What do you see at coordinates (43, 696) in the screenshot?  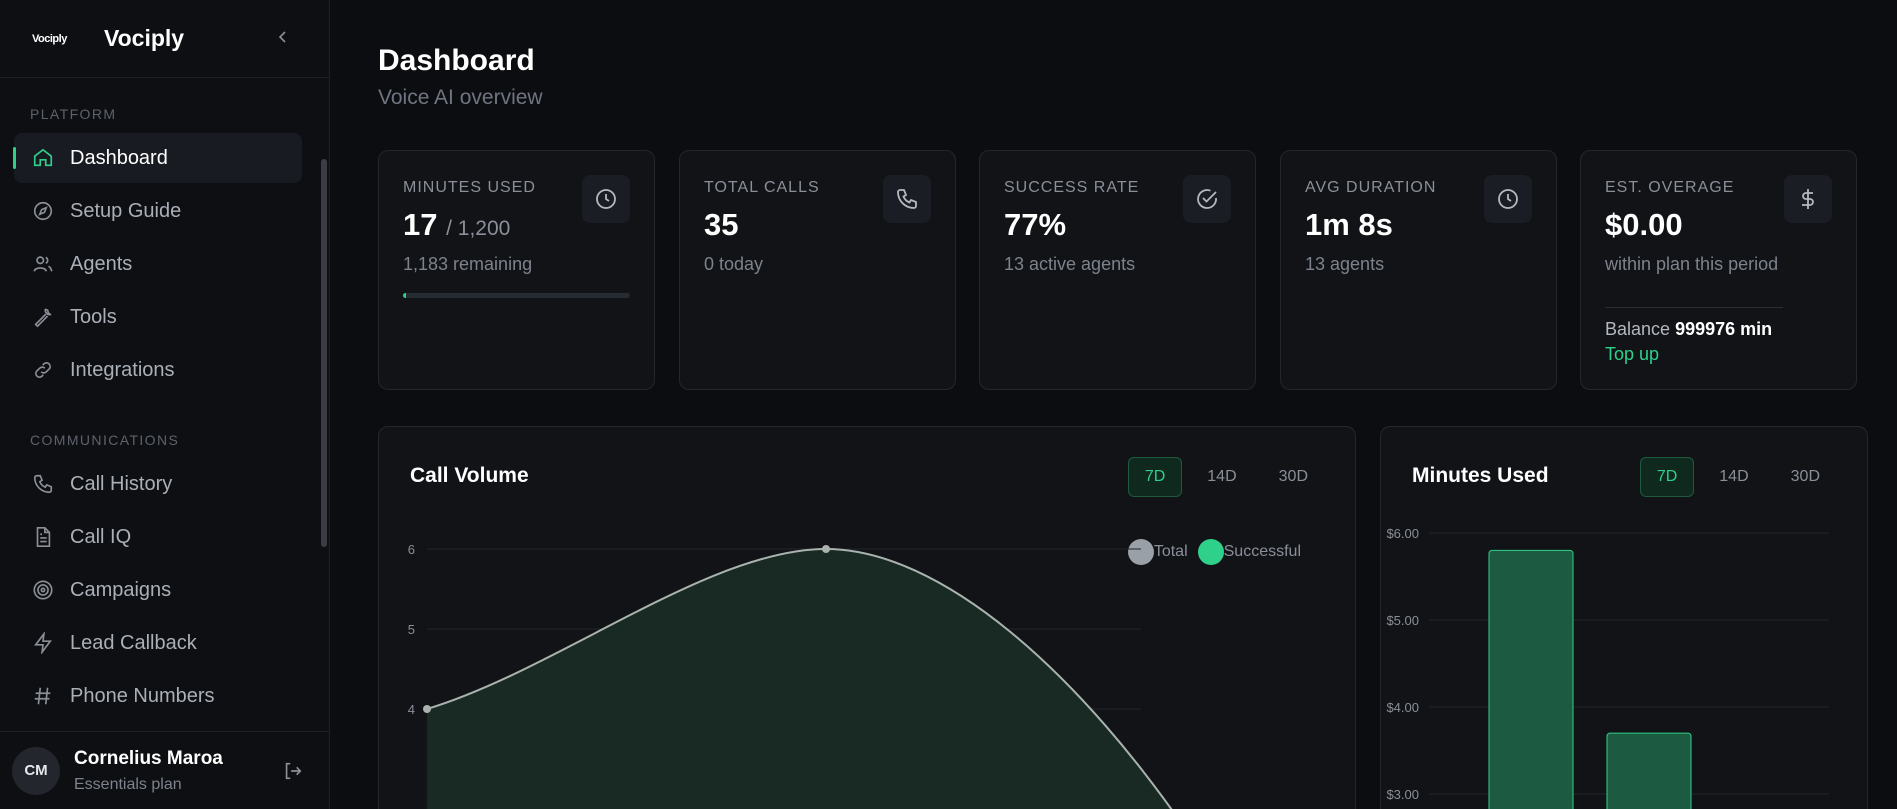 I see `hash-icon` at bounding box center [43, 696].